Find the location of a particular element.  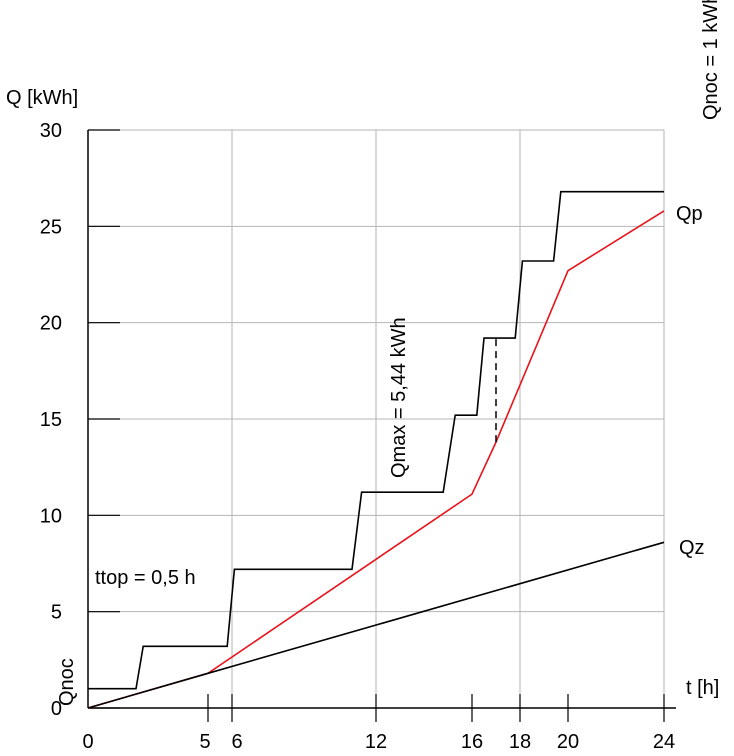

x-tick-label: 5 is located at coordinates (204, 742).